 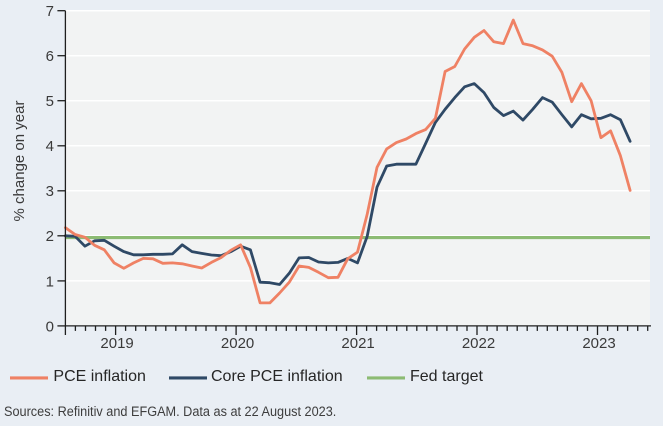 I want to click on svg-text: Fed target, so click(x=446, y=376).